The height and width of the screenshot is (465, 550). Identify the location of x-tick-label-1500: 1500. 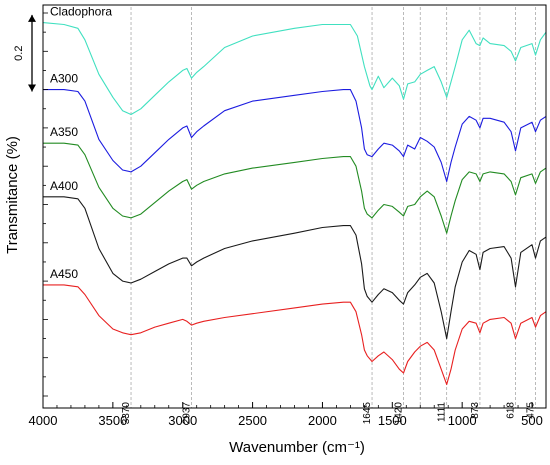
(392, 420).